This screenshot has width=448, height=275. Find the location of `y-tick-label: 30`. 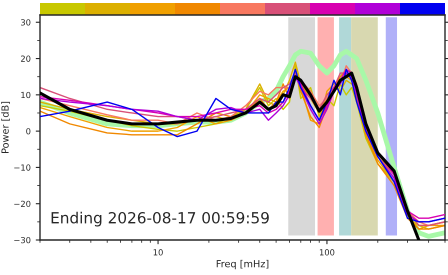

y-tick-label: 30 is located at coordinates (25, 22).